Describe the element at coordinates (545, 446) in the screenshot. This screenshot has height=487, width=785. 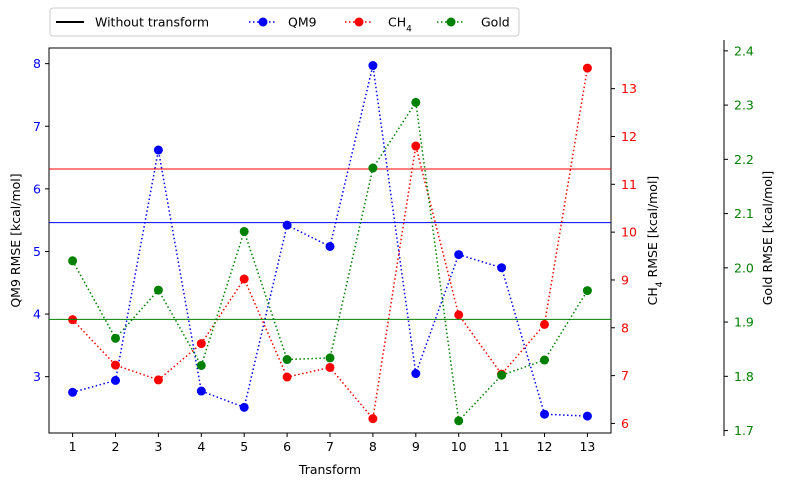
I see `x-tick-label: 12` at that location.